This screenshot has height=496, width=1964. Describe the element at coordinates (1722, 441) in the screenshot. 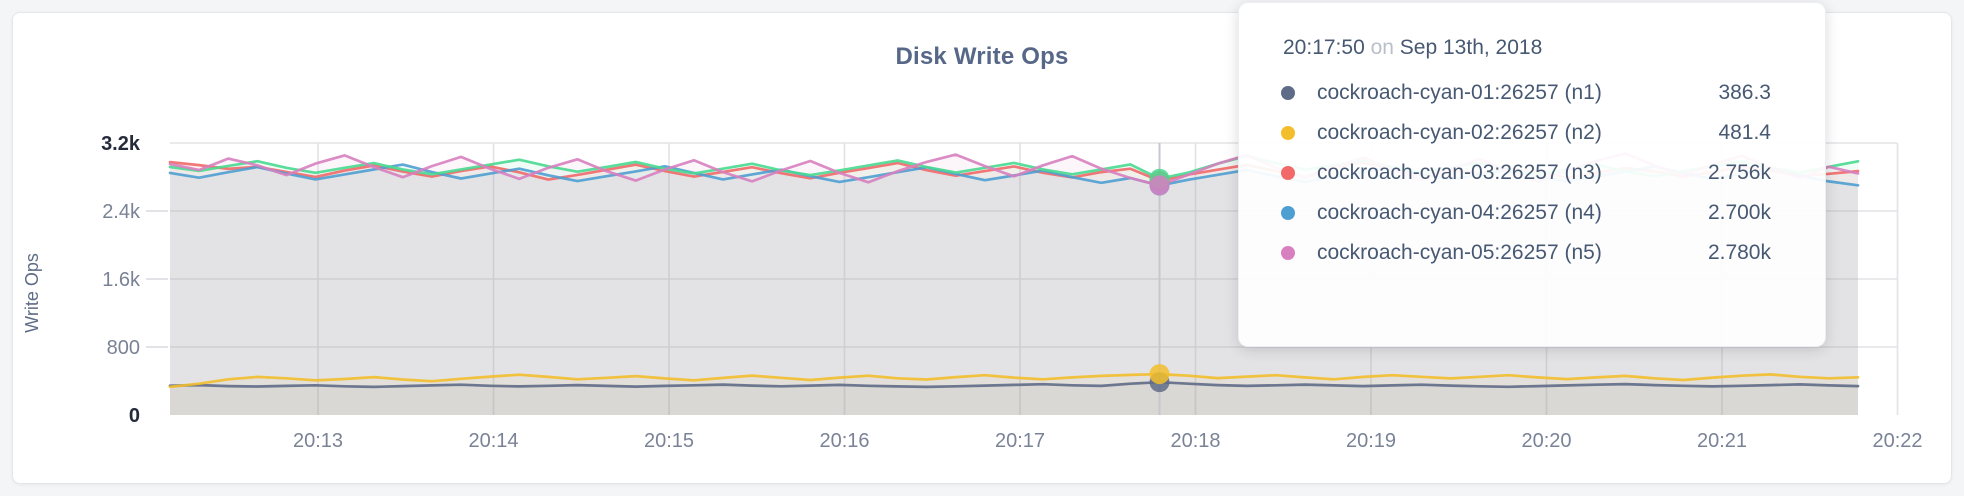

I see `x-axis-tick-label: 20:21` at that location.